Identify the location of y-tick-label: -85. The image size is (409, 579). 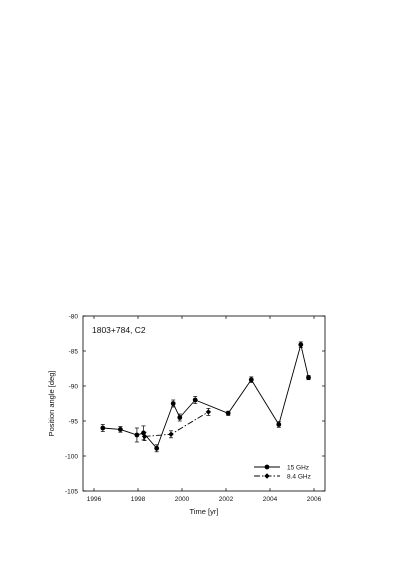
(74, 351).